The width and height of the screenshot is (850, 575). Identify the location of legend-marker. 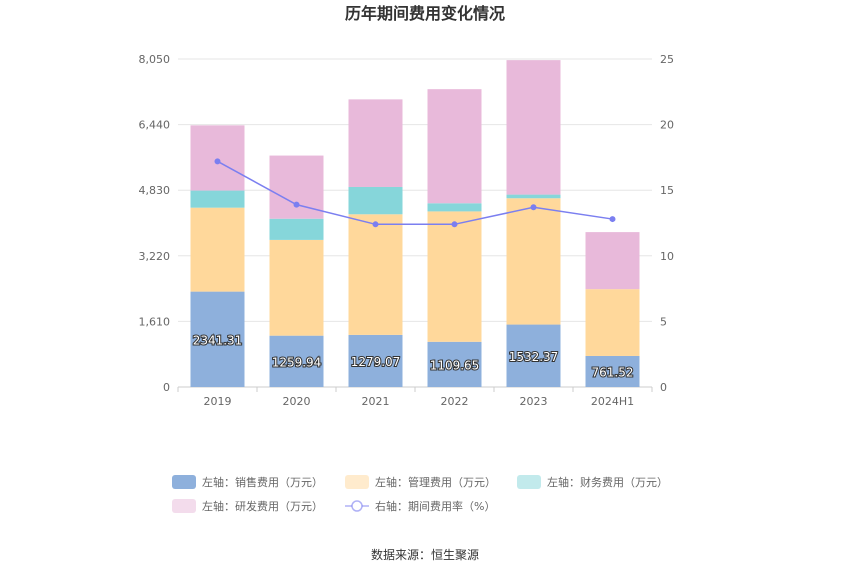
(357, 506).